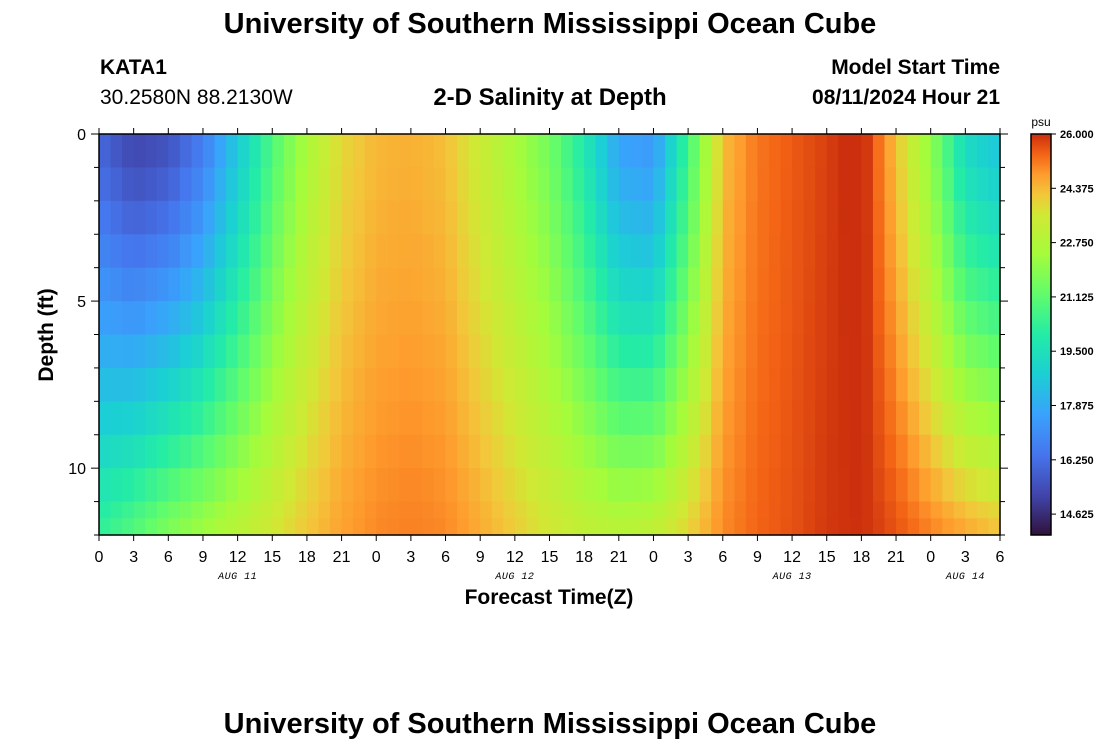  What do you see at coordinates (757, 557) in the screenshot?
I see `x-tick-label: 9` at bounding box center [757, 557].